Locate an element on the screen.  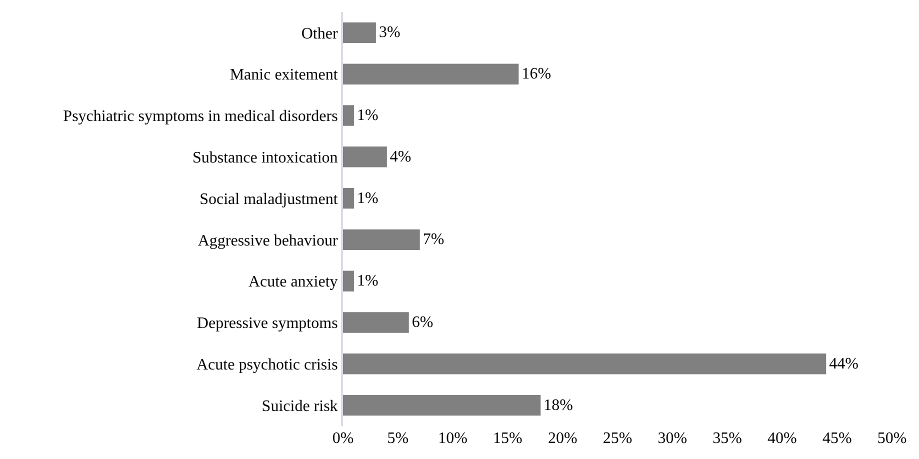
y-tick-label: Acute psychotic crisis is located at coordinates (267, 365).